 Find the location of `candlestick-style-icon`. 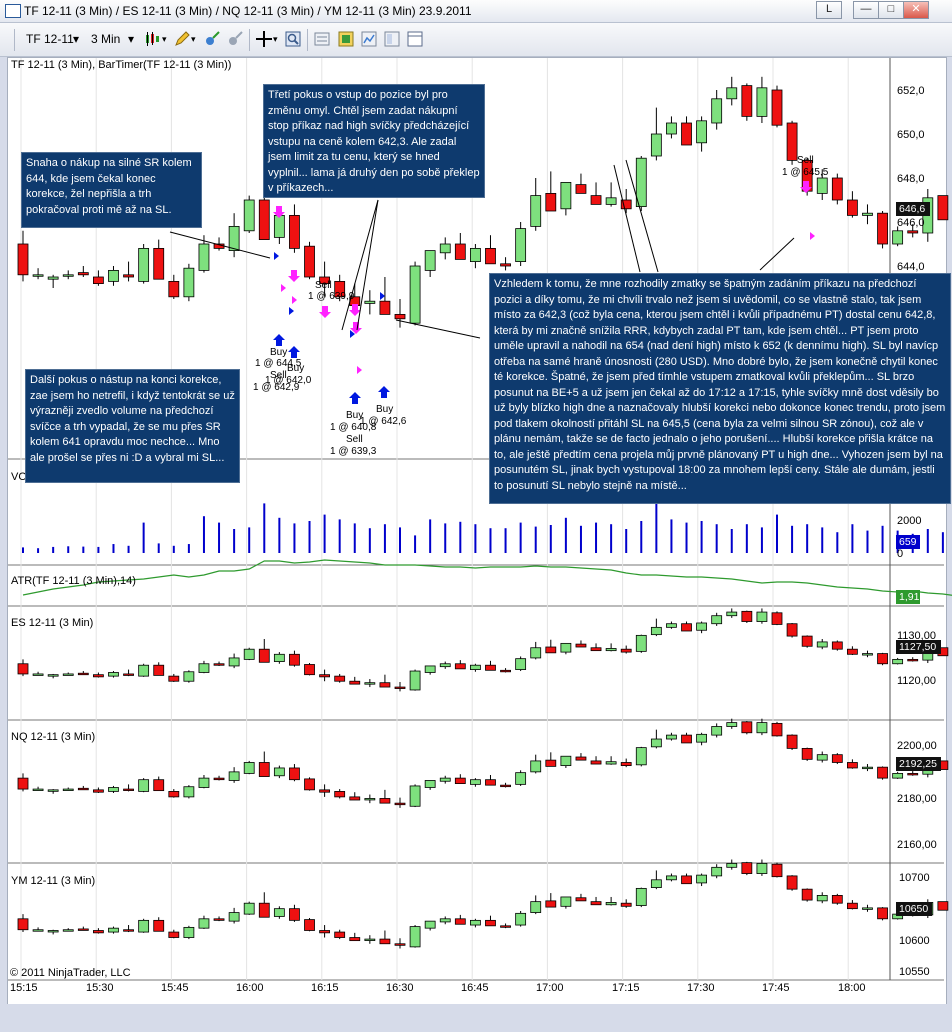

candlestick-style-icon is located at coordinates (152, 39).